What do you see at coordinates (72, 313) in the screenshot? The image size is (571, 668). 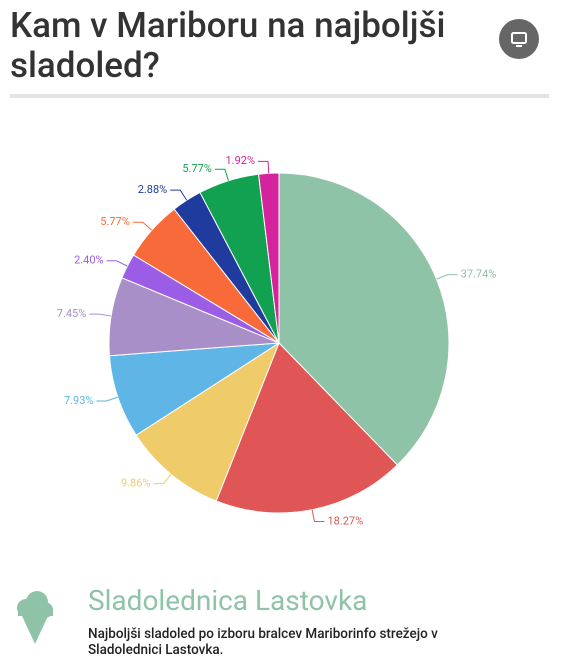 I see `data-label: 7.45%` at bounding box center [72, 313].